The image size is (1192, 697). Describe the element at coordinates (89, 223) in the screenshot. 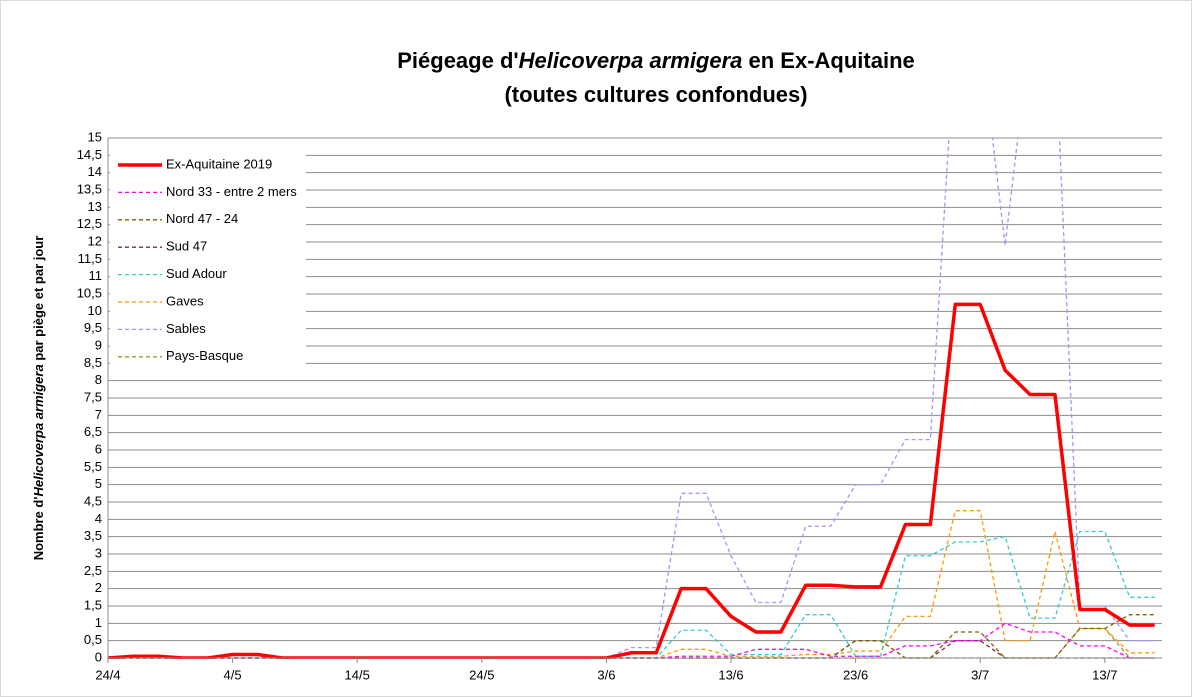

I see `y-tick-label: 12,5` at that location.